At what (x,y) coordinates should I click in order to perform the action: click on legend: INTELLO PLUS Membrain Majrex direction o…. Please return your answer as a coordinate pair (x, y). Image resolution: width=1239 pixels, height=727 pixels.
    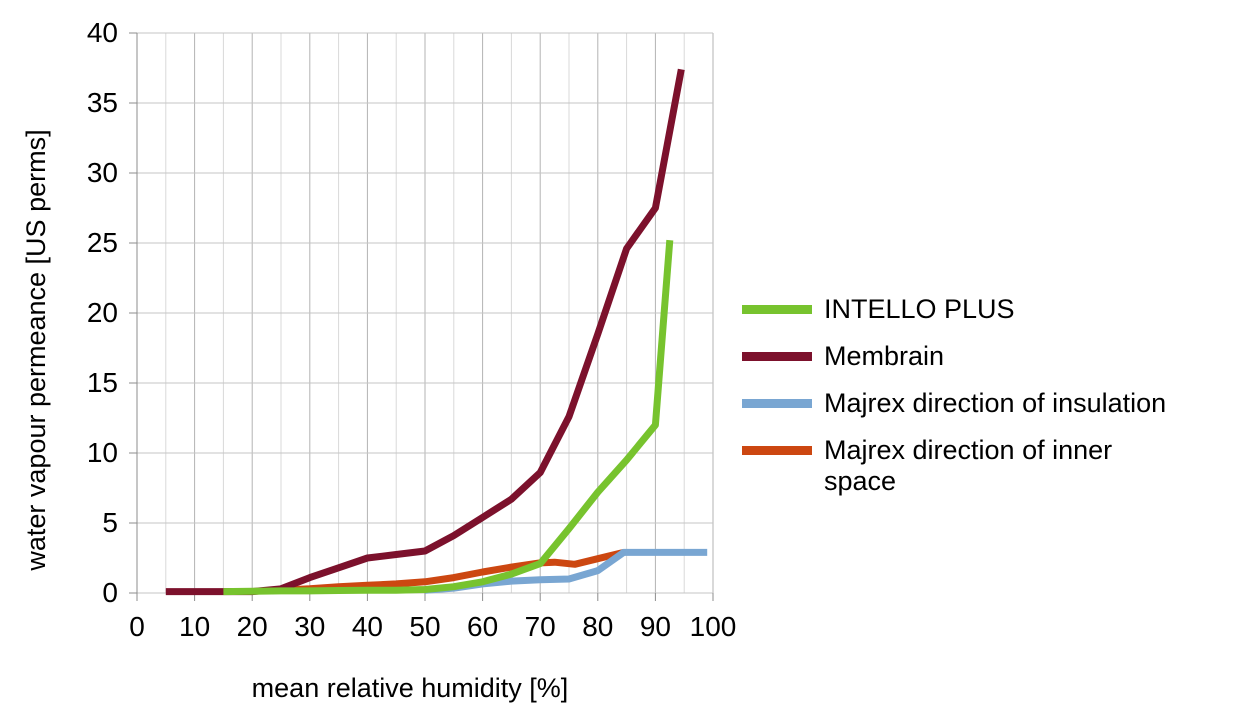
    Looking at the image, I should click on (977, 403).